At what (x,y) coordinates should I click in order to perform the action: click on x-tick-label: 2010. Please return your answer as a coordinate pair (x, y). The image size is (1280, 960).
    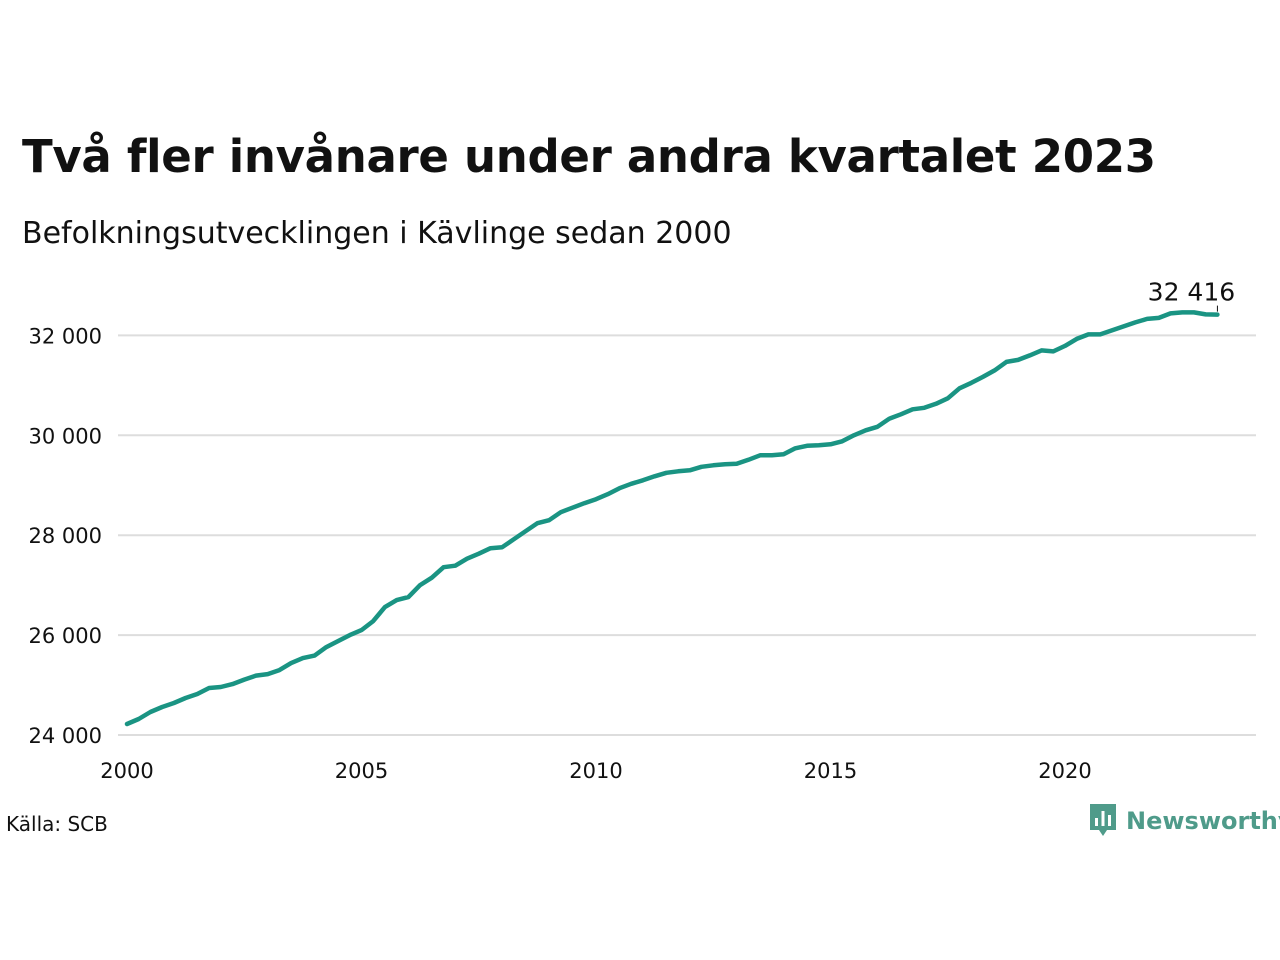
    Looking at the image, I should click on (595, 771).